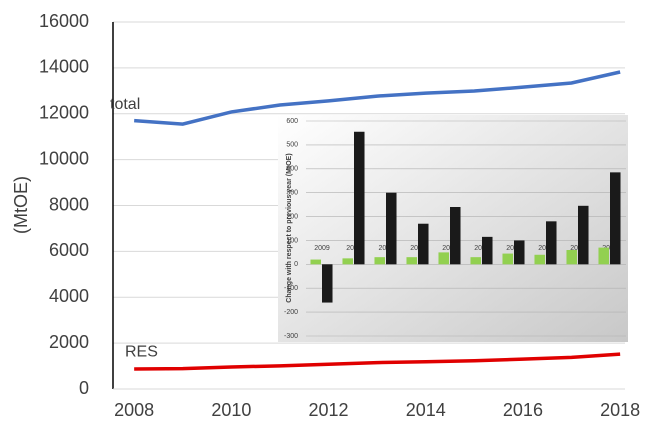 Image resolution: width=645 pixels, height=425 pixels. Describe the element at coordinates (64, 158) in the screenshot. I see `y-tick-label: 10000` at that location.